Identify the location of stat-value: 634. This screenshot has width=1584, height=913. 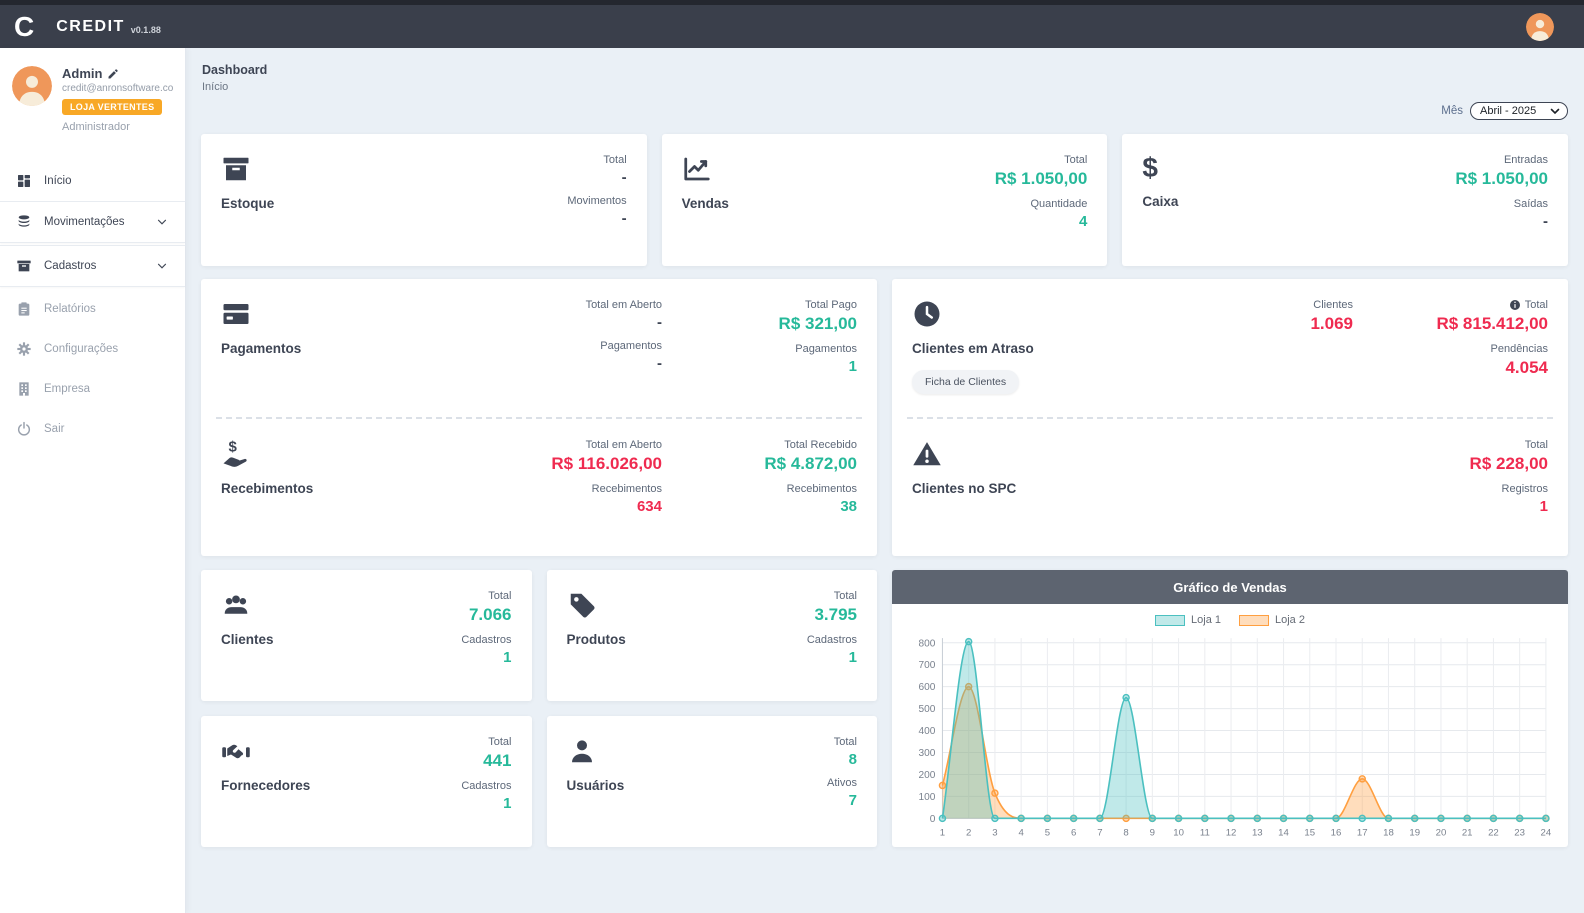
(649, 506).